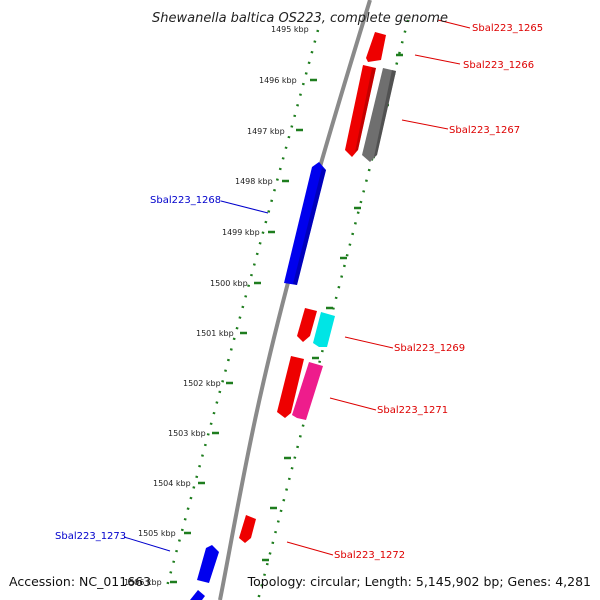 The image size is (600, 600). What do you see at coordinates (202, 383) in the screenshot?
I see `tick-label-1502: 1502 kbp` at bounding box center [202, 383].